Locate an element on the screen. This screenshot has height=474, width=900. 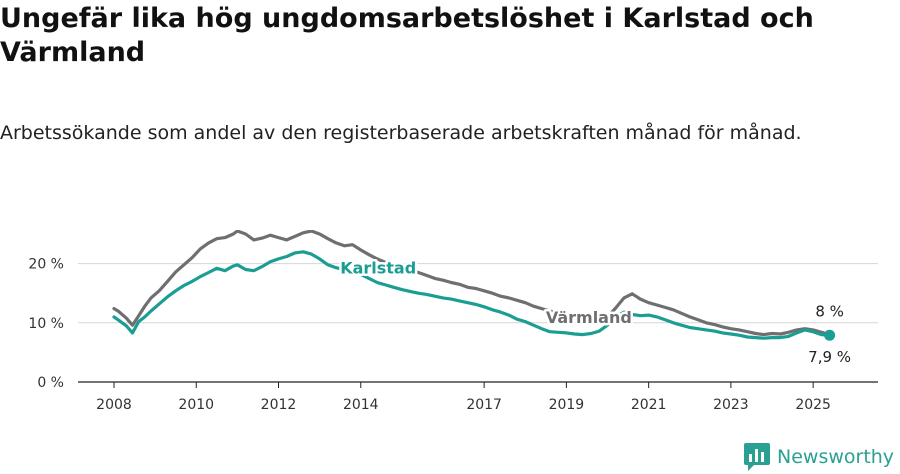
x-tick-label: 2023 is located at coordinates (731, 405).